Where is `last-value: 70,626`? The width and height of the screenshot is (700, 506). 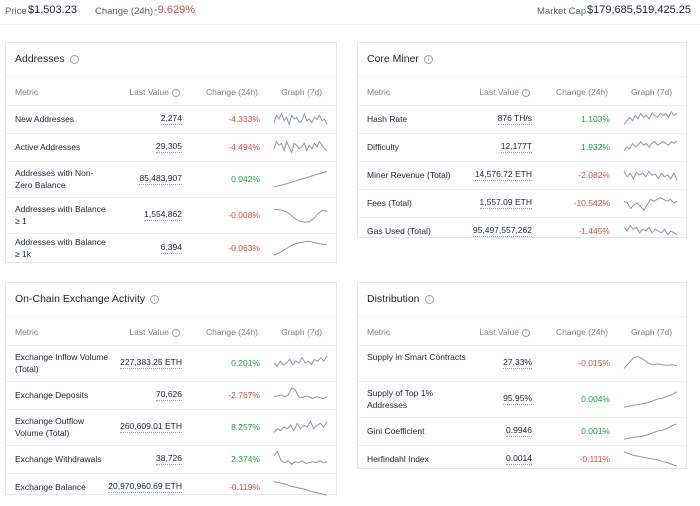 last-value: 70,626 is located at coordinates (169, 395).